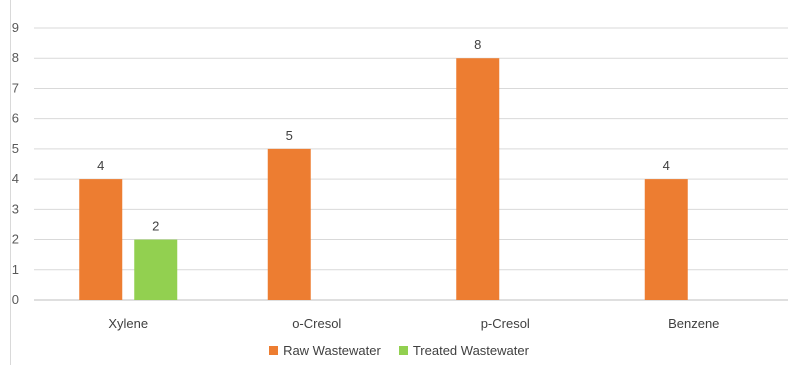  Describe the element at coordinates (693, 323) in the screenshot. I see `x-tick-label: Benzene` at that location.